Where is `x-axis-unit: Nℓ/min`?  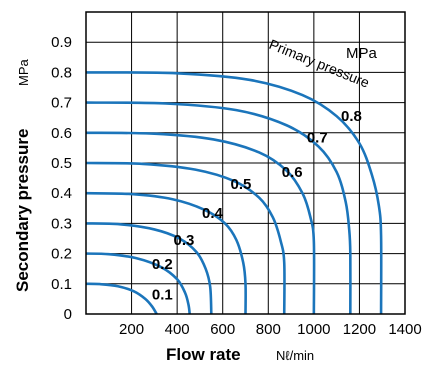 x-axis-unit: Nℓ/min is located at coordinates (295, 355).